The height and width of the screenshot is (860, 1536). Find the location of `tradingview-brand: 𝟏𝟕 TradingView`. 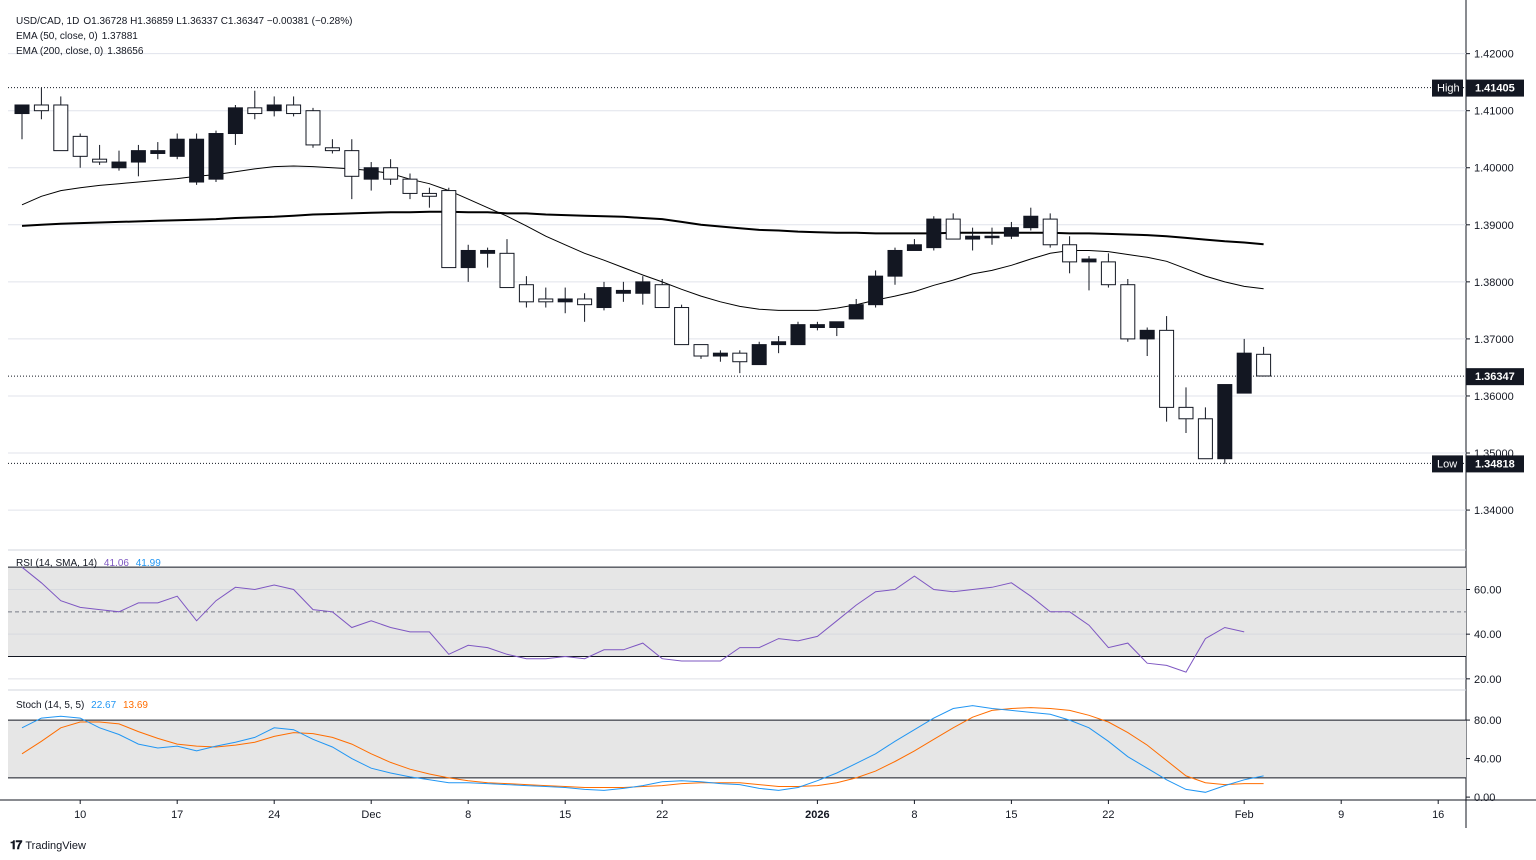

tradingview-brand: 𝟏𝟕 TradingView is located at coordinates (48, 845).